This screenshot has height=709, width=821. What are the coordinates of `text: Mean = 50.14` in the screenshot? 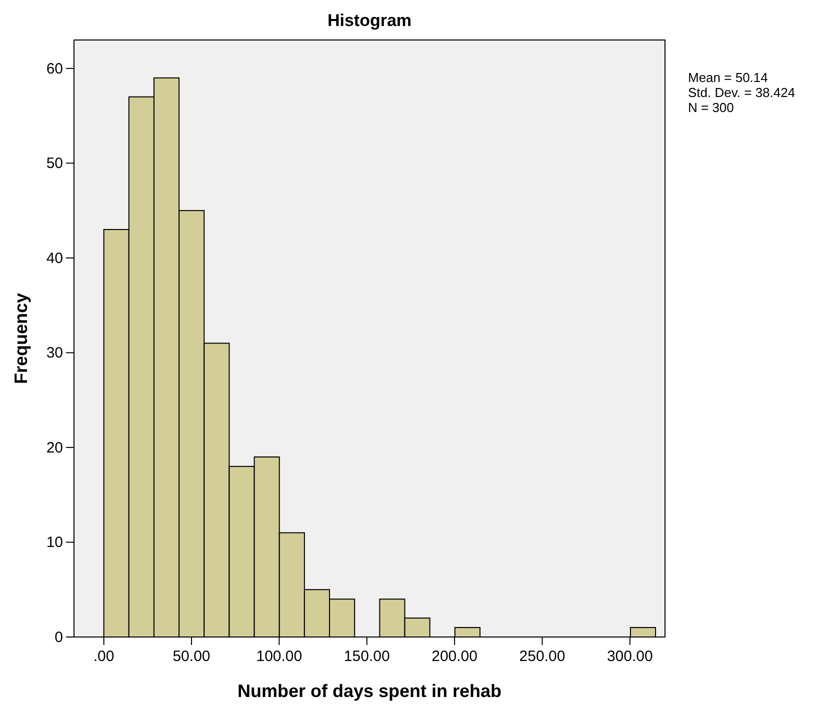 It's located at (728, 77).